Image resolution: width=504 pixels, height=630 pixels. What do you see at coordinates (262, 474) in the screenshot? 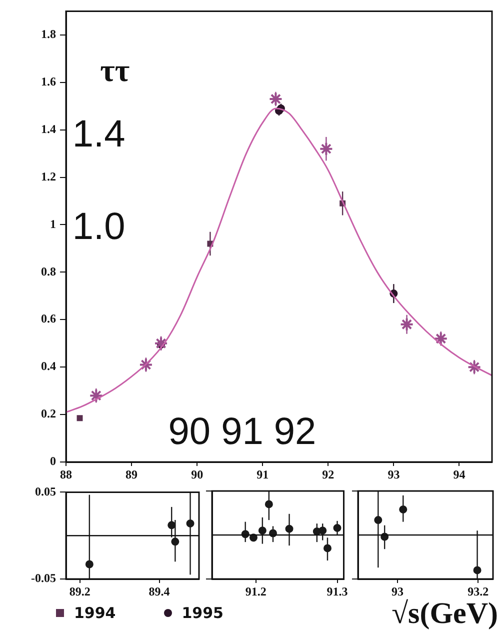
I see `x-tick-label: 91` at bounding box center [262, 474].